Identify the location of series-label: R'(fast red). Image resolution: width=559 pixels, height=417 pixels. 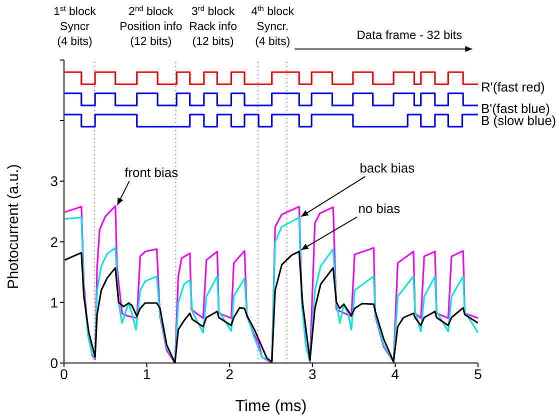
(513, 87).